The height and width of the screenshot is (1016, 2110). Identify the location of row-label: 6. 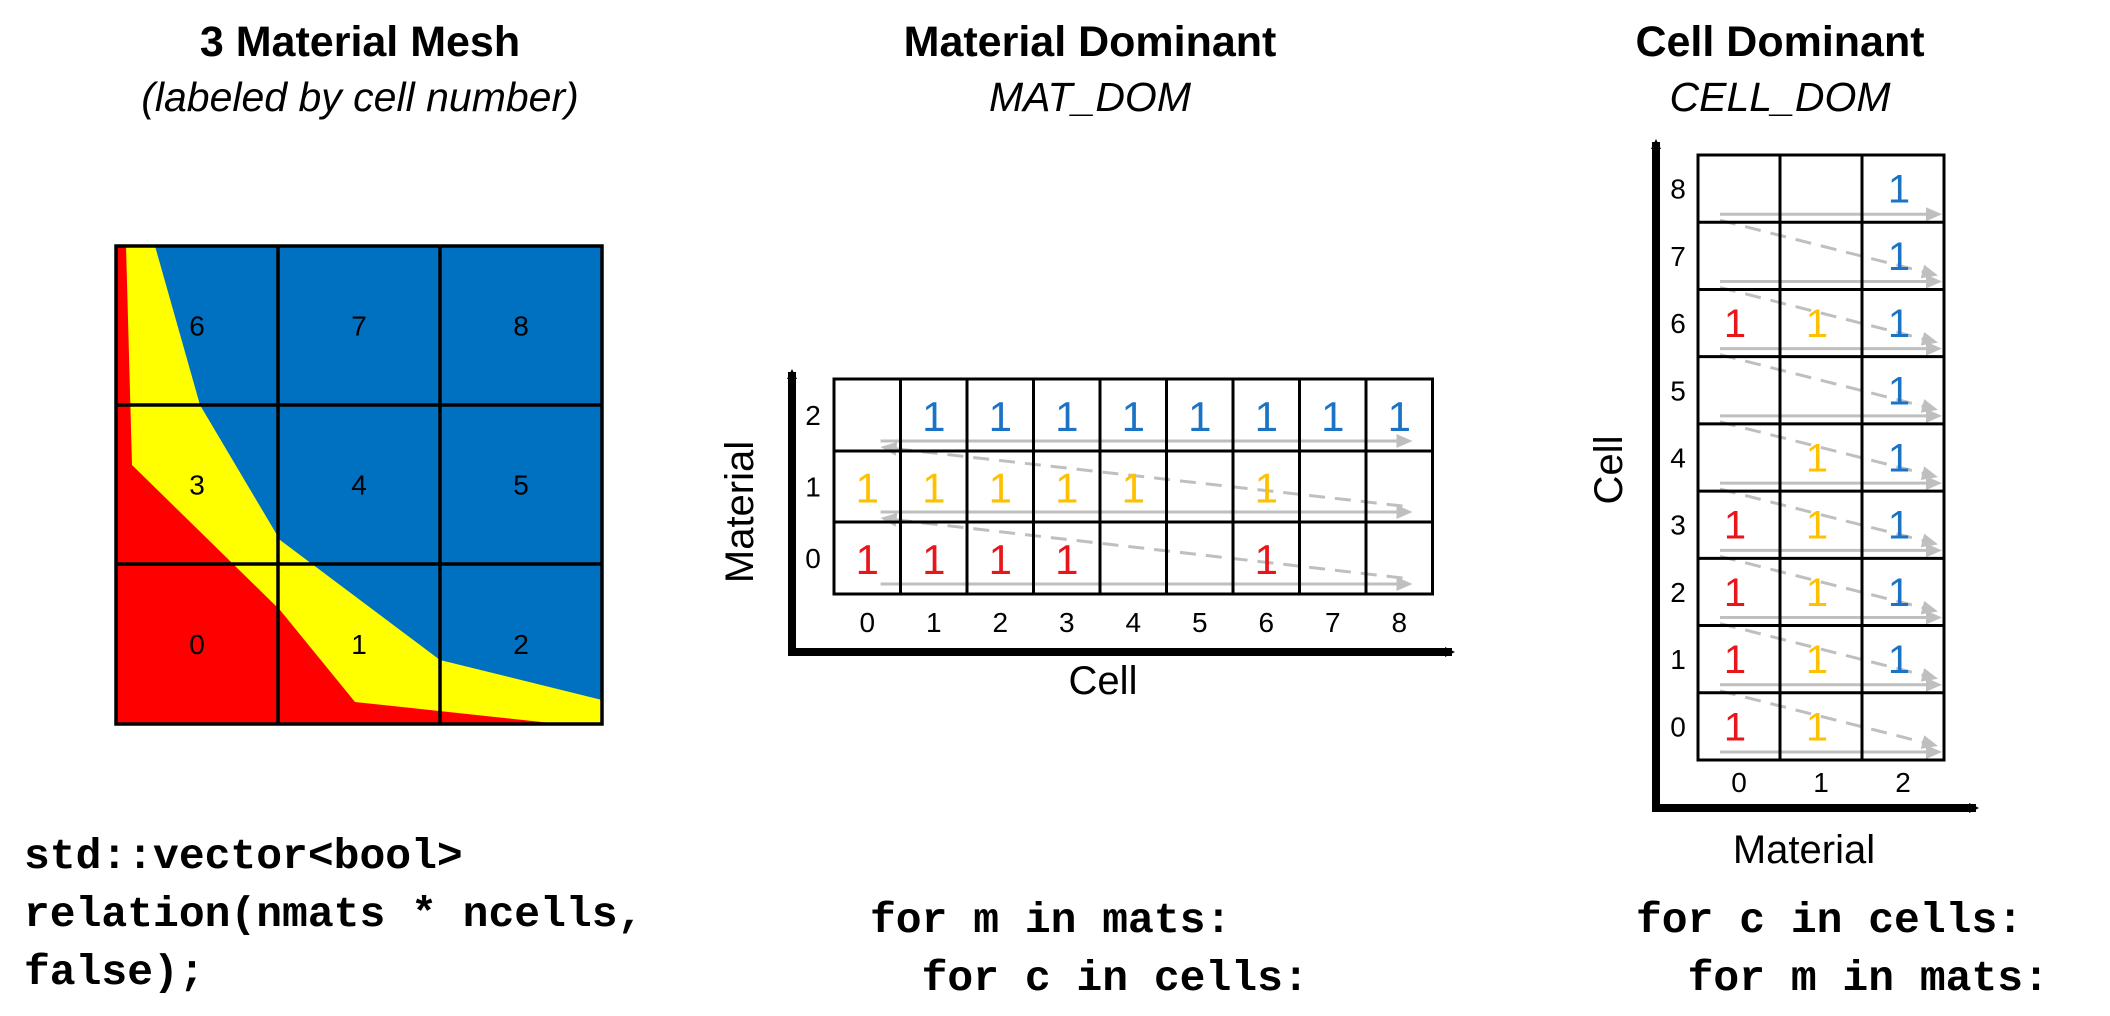
(1678, 323).